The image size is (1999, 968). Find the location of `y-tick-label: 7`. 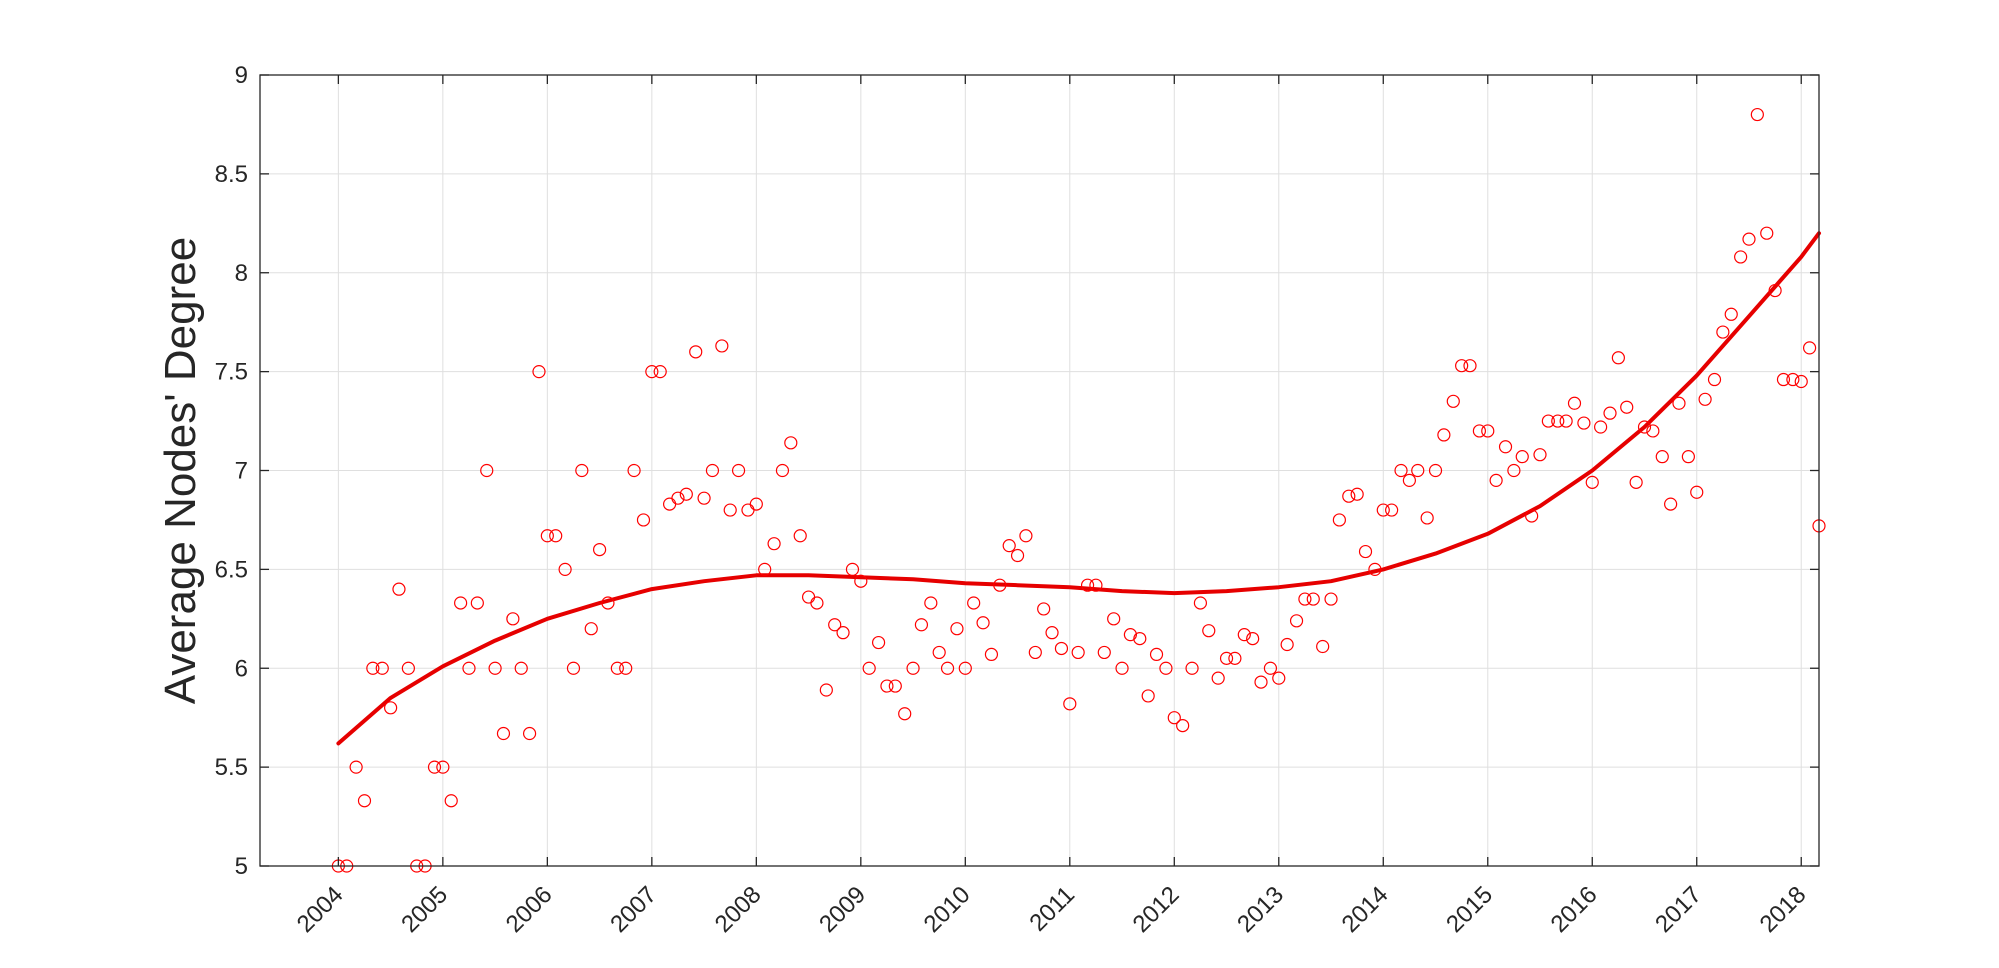

y-tick-label: 7 is located at coordinates (241, 471).